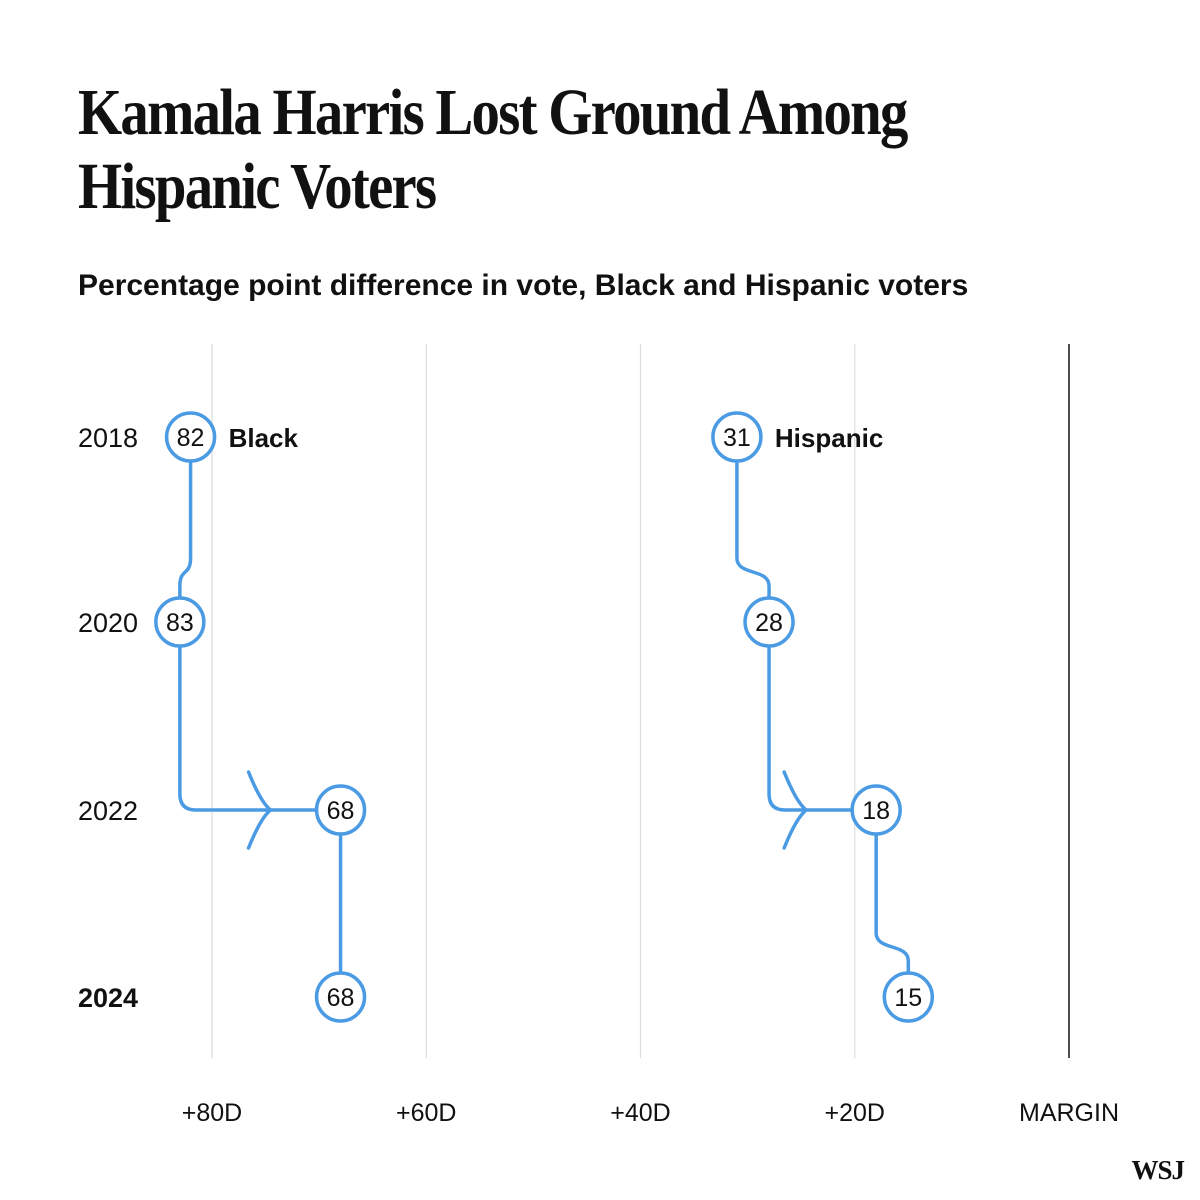  What do you see at coordinates (260, 717) in the screenshot?
I see `series-path-black` at bounding box center [260, 717].